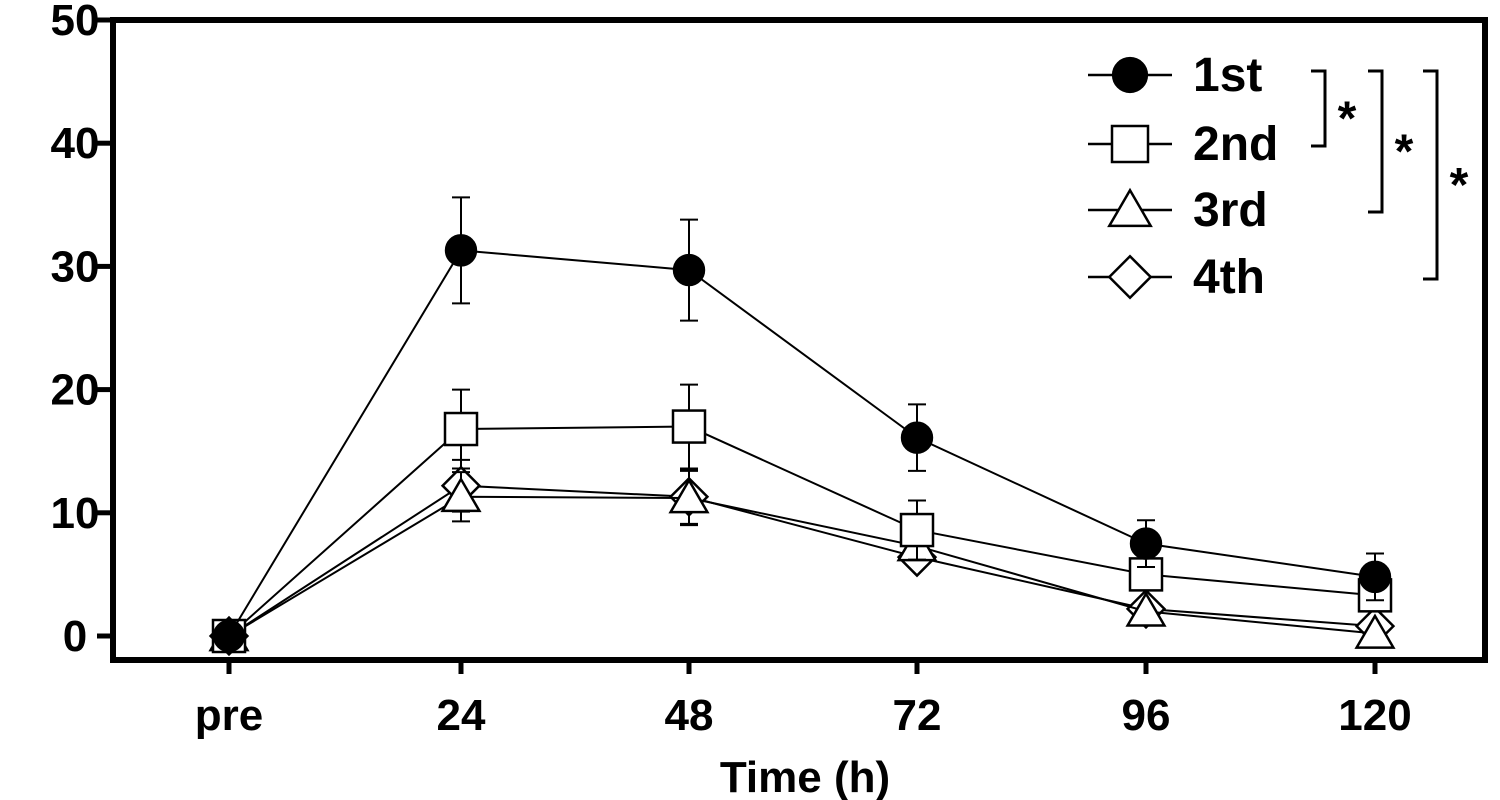 This screenshot has width=1500, height=800. I want to click on y-tick-label: 50, so click(75, 22).